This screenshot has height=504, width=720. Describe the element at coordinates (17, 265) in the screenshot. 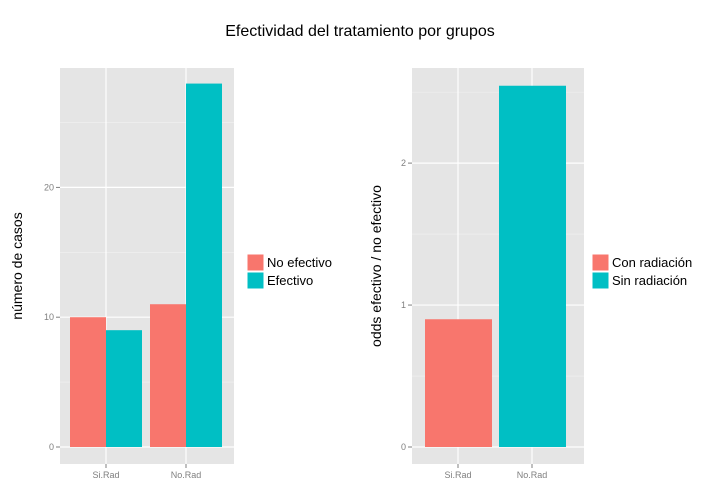

I see `y-axis-title: número de casos` at that location.